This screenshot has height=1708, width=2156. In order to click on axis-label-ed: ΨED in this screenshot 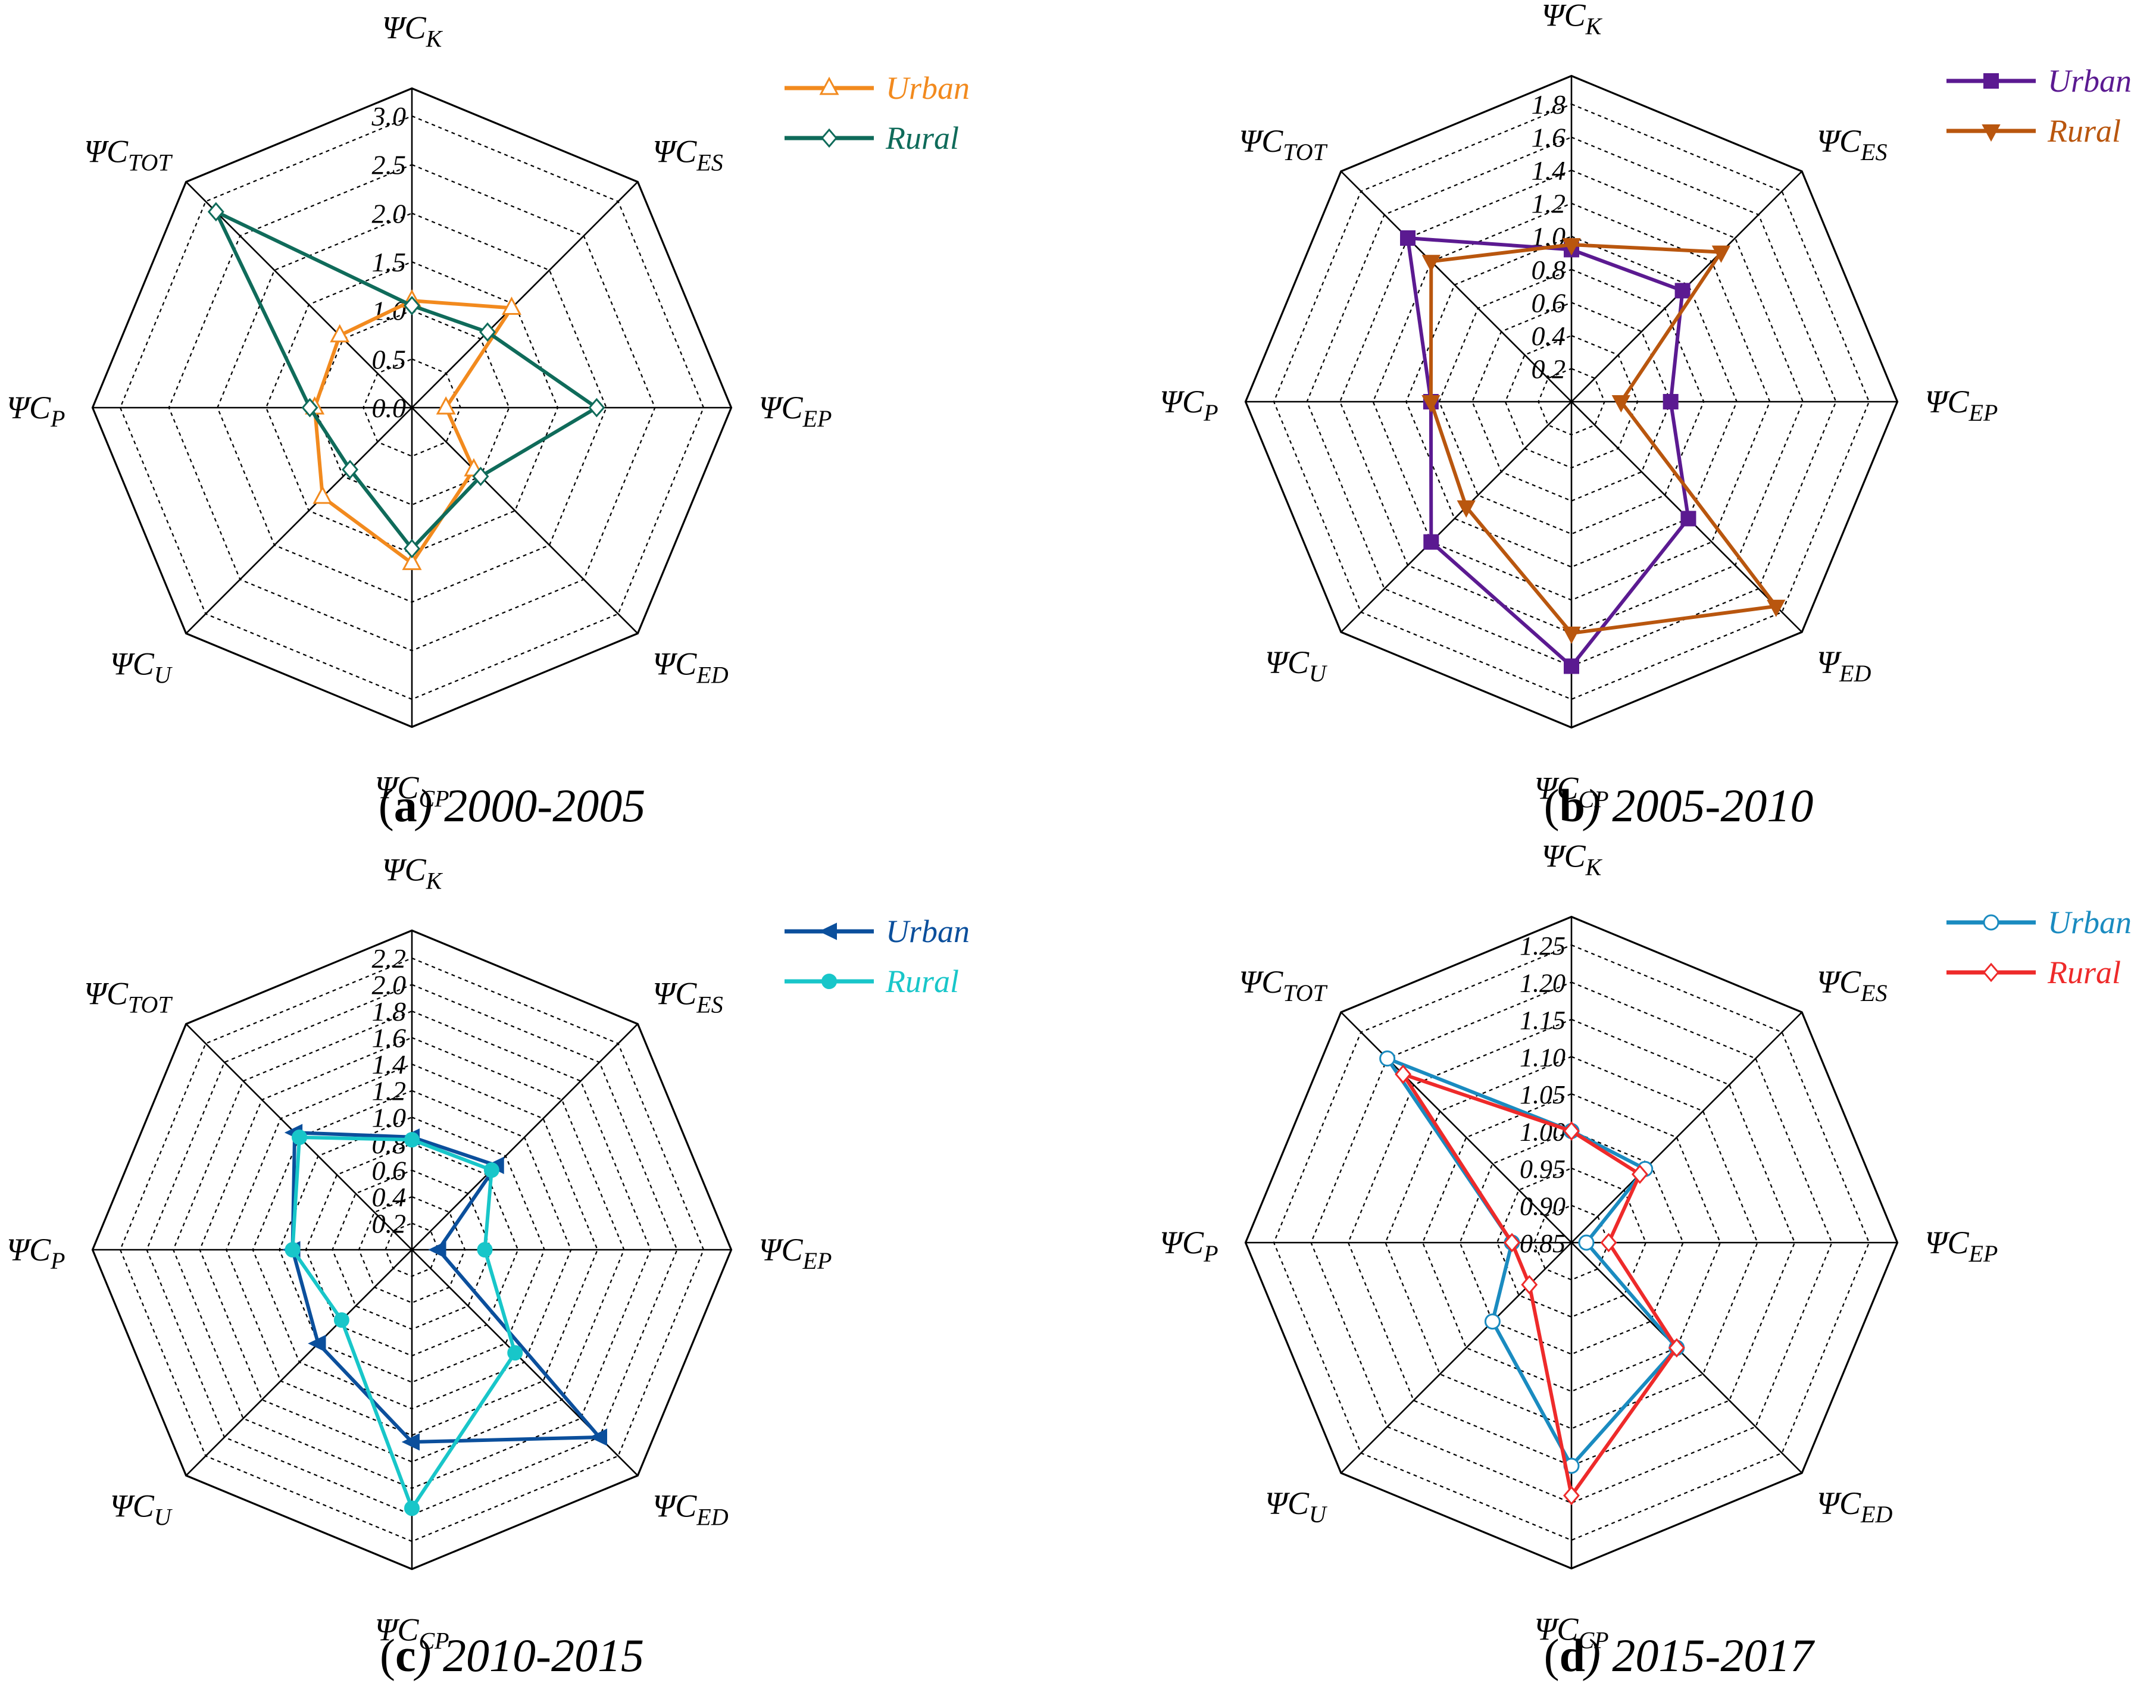, I will do `click(1844, 666)`.